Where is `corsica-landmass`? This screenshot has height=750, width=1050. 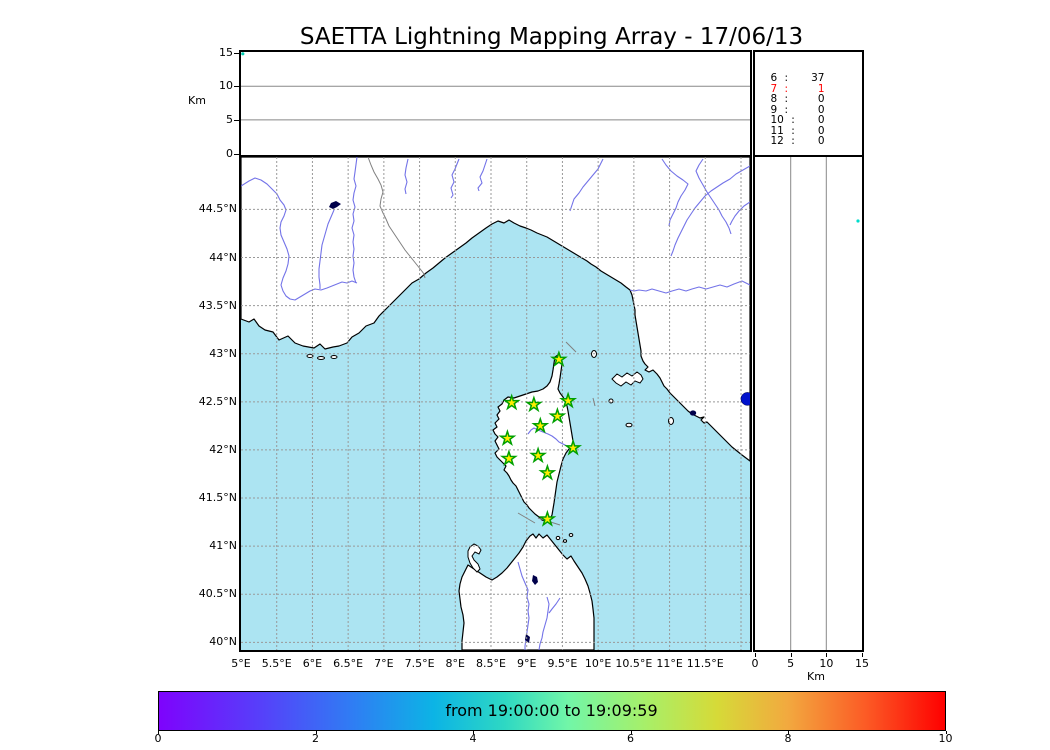 corsica-landmass is located at coordinates (532, 437).